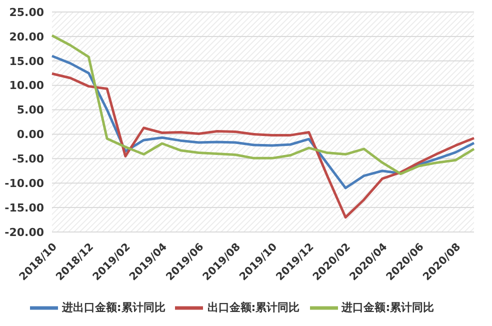 This screenshot has width=492, height=326. I want to click on y-tick-label: -5.00, so click(28, 159).